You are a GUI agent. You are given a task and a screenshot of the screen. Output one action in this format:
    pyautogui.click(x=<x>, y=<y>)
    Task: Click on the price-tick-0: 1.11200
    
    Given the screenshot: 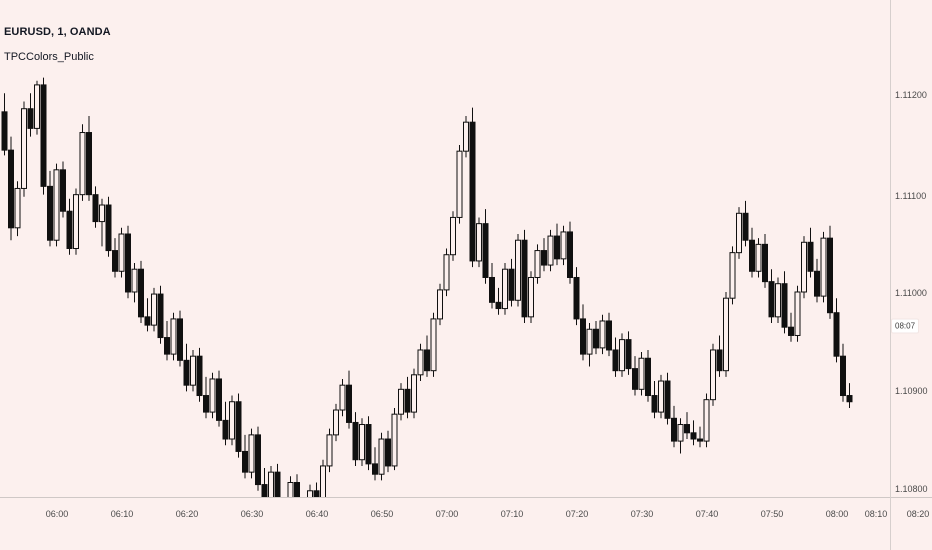 What is the action you would take?
    pyautogui.click(x=911, y=95)
    